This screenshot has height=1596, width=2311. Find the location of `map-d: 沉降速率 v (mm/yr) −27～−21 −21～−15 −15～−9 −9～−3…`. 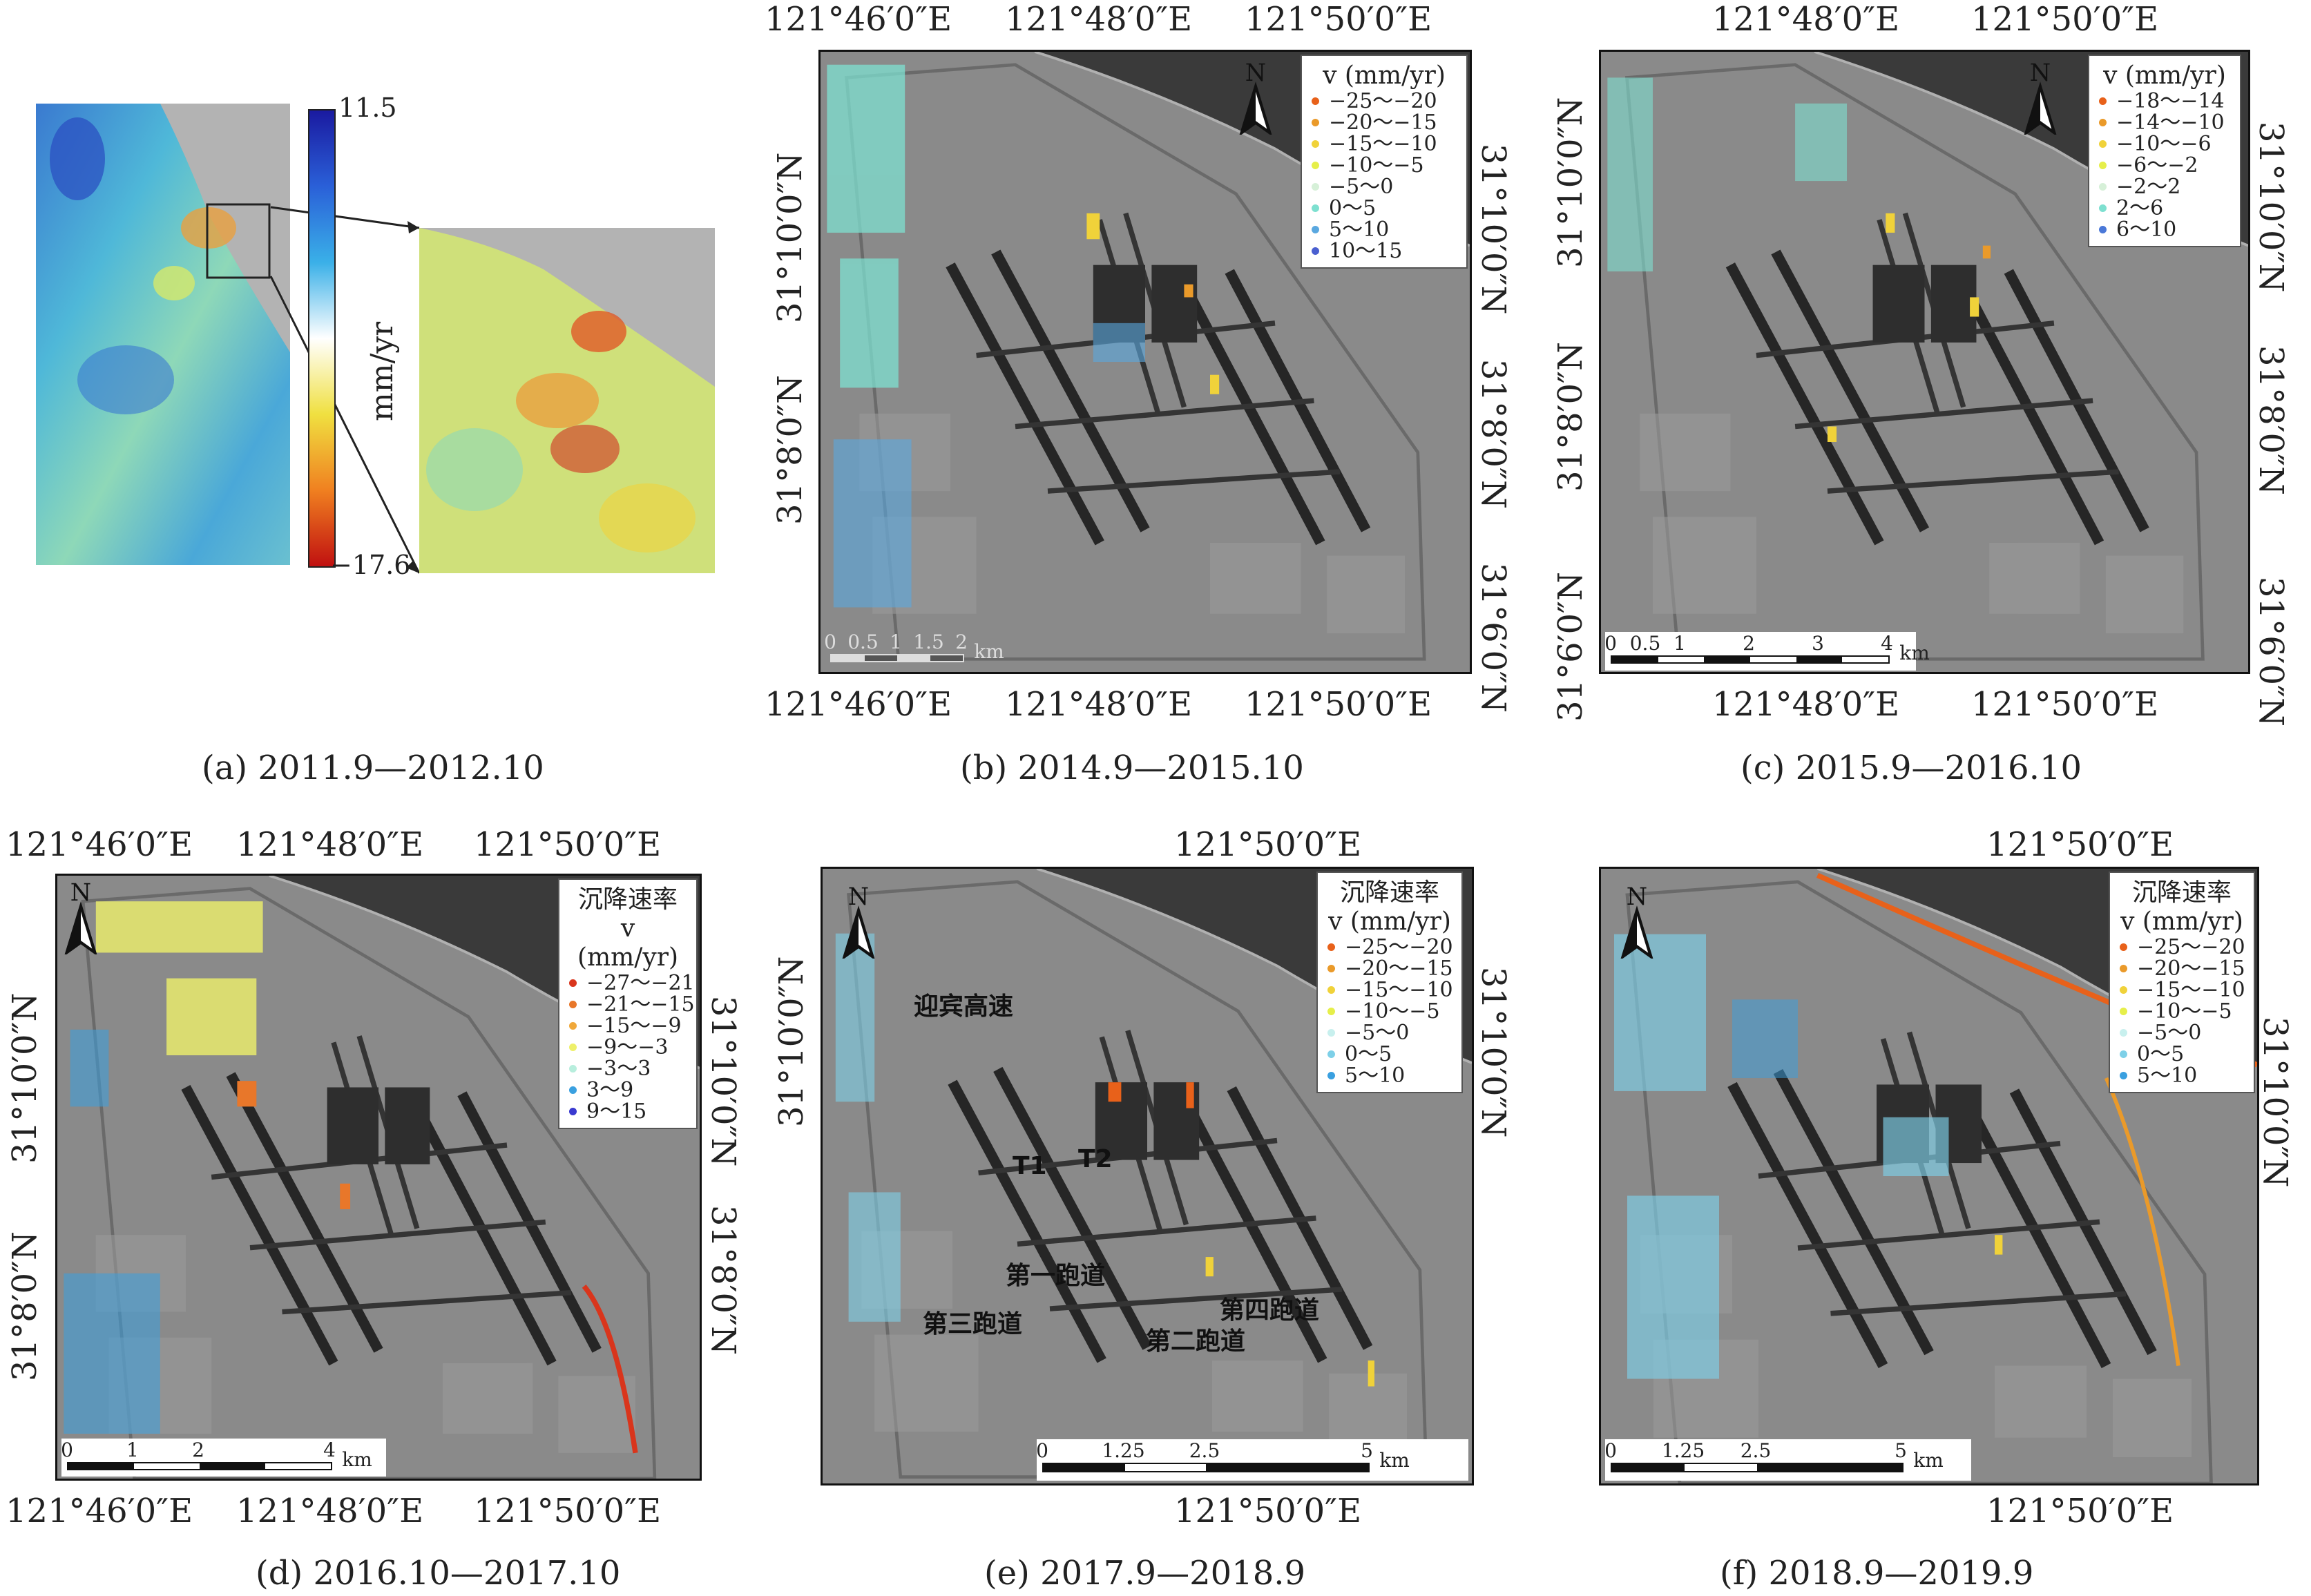

map-d: 沉降速率 v (mm/yr) −27～−21 −21～−15 −15～−9 −9～−3… is located at coordinates (379, 1177).